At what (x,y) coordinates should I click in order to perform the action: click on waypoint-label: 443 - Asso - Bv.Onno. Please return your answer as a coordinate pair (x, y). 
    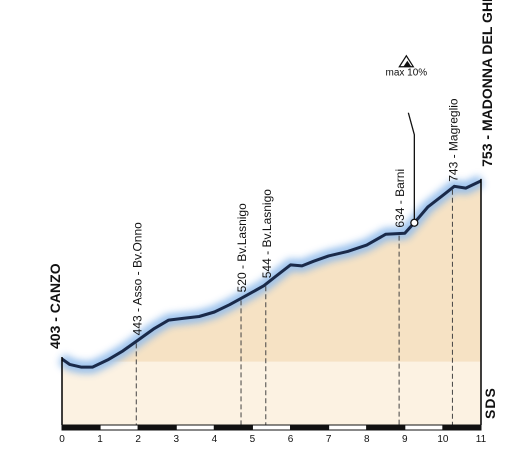
    Looking at the image, I should click on (137, 278).